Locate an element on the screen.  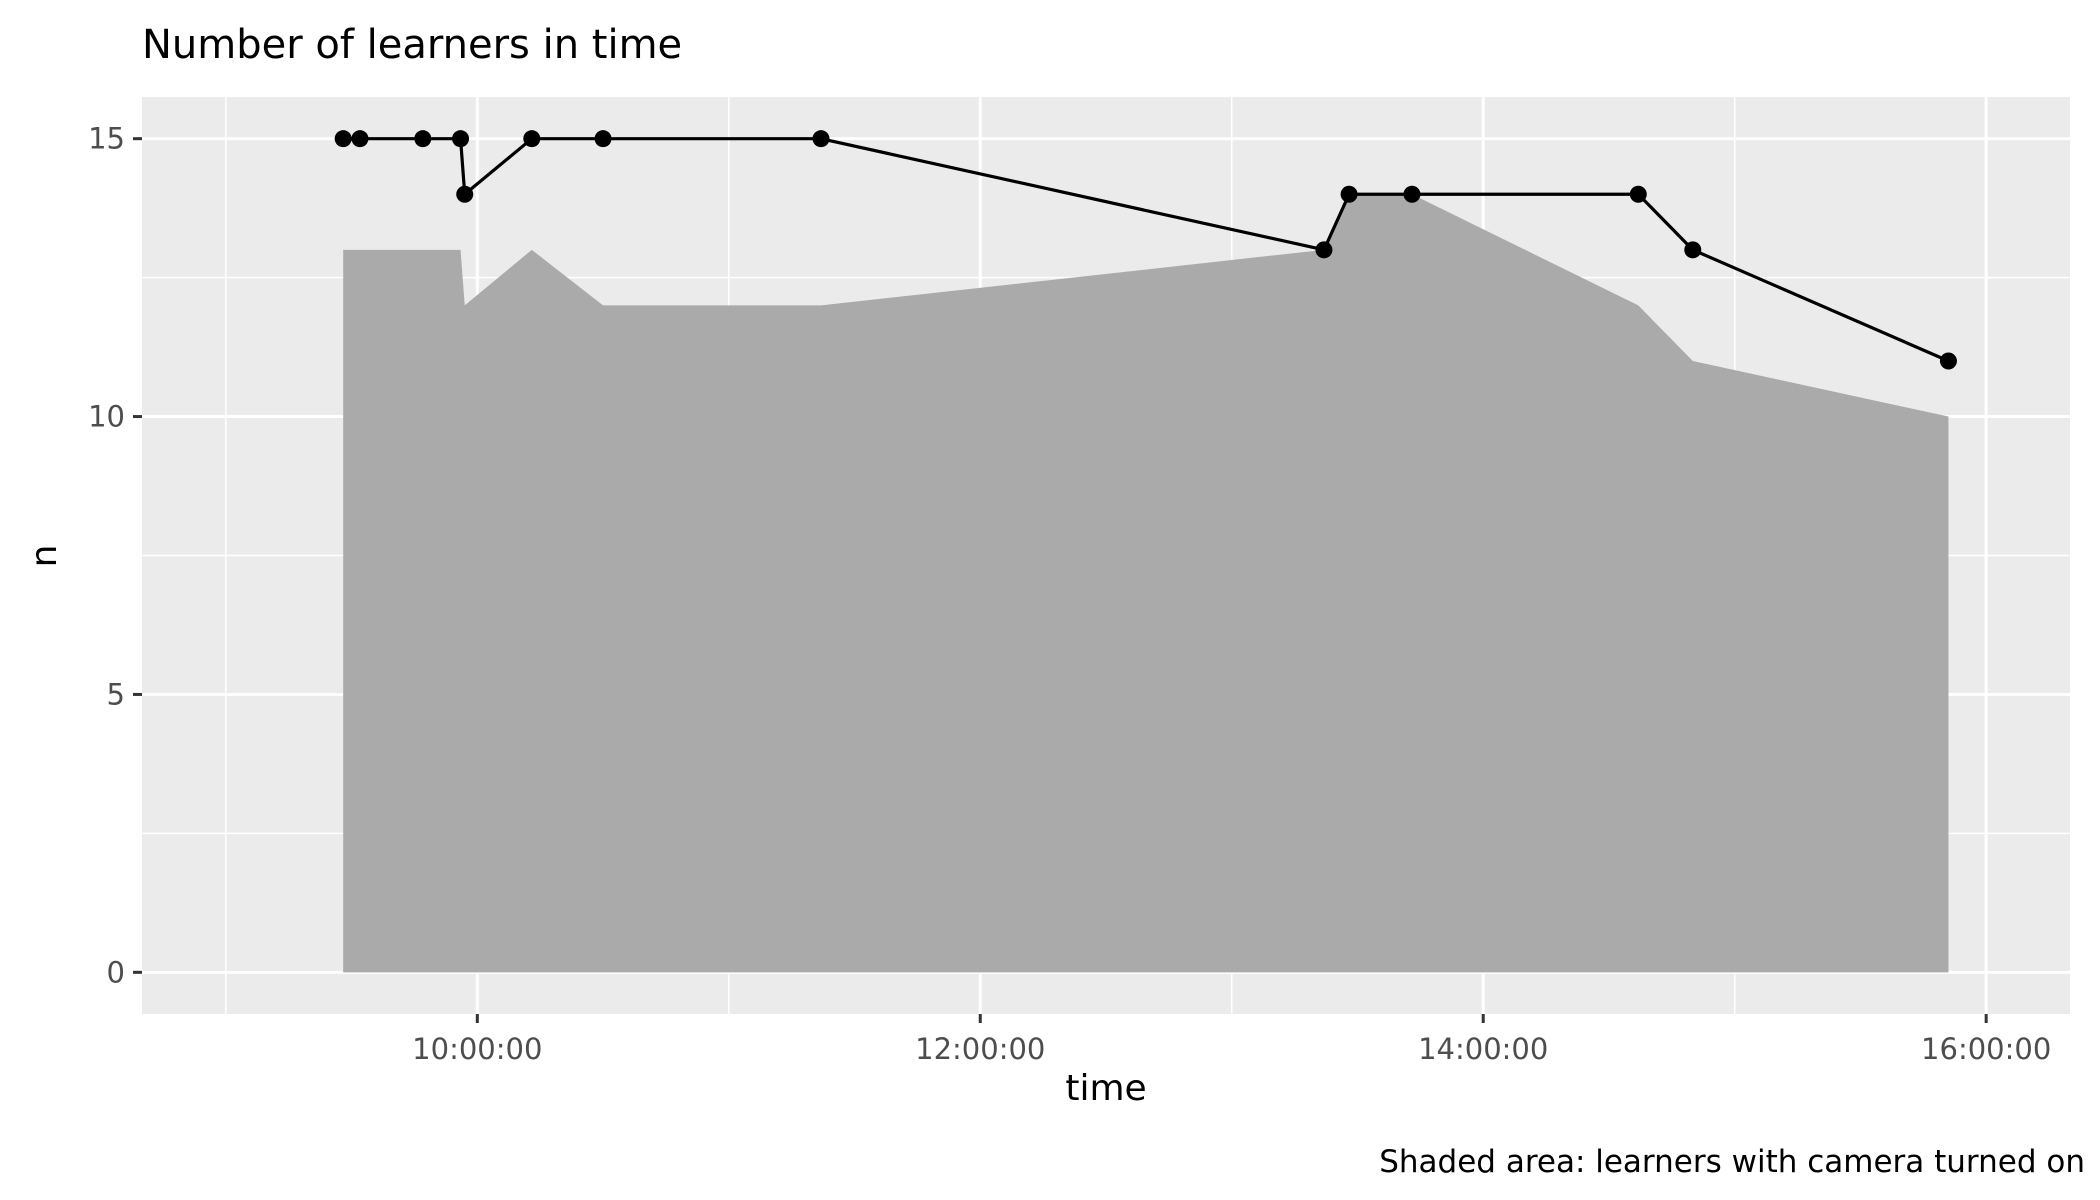
x-tick-label: 10:00:00 is located at coordinates (477, 1049).